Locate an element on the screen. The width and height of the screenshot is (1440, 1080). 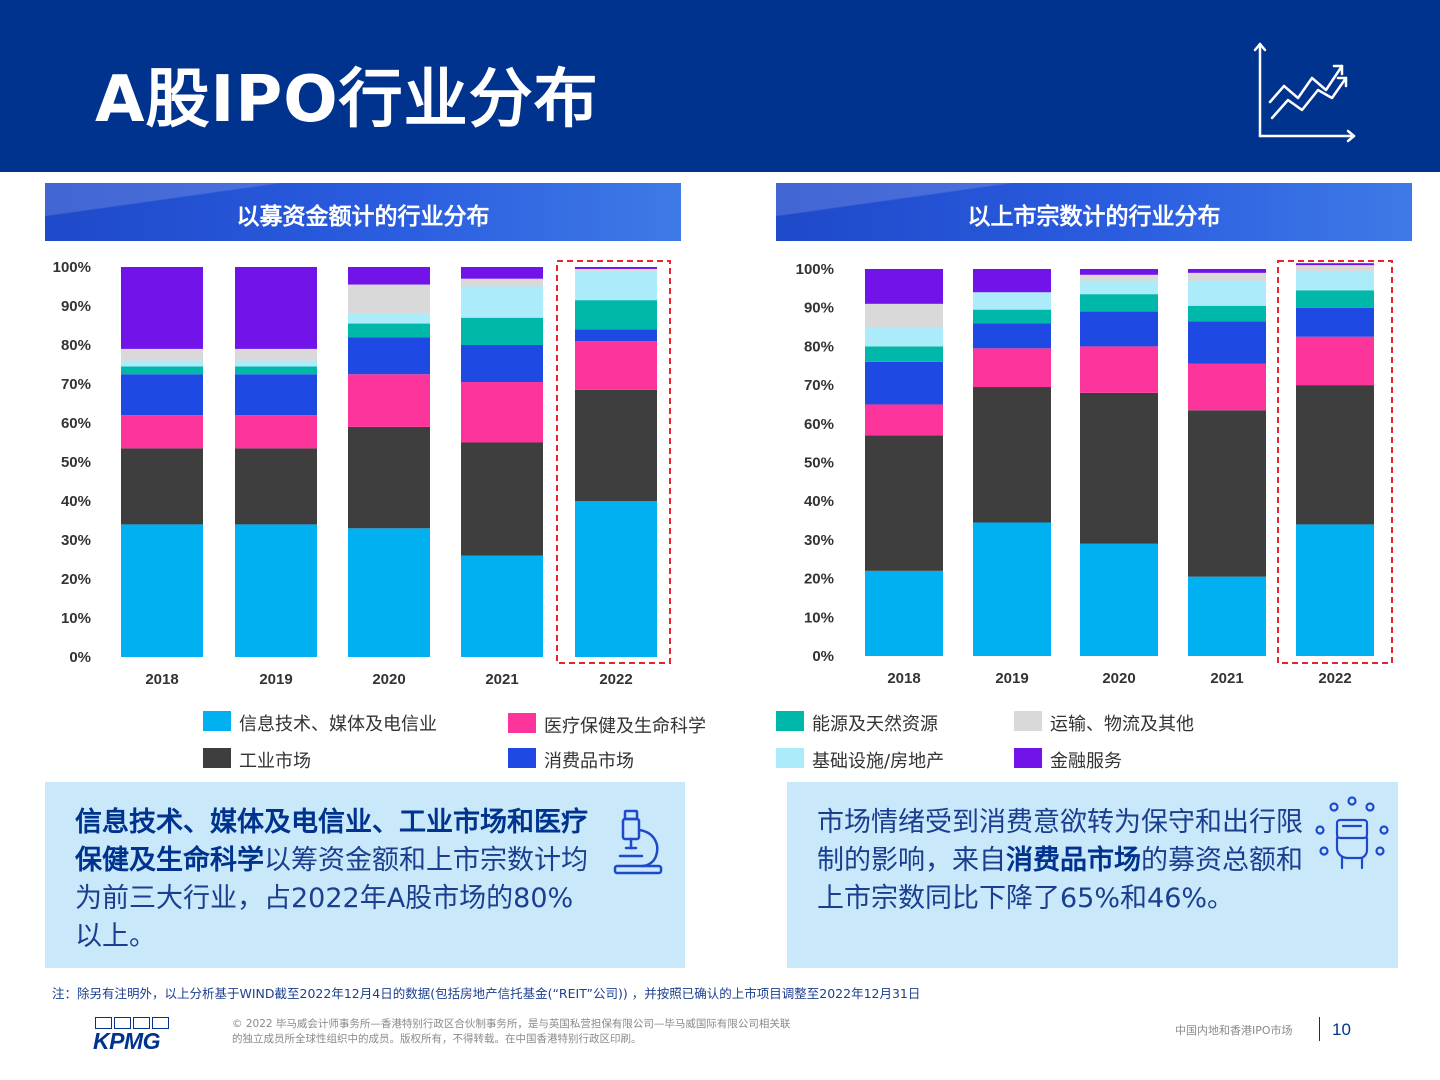
right-callout-post: 的募资总额和上市宗数同比下降了65%和46%。 is located at coordinates (1060, 879).